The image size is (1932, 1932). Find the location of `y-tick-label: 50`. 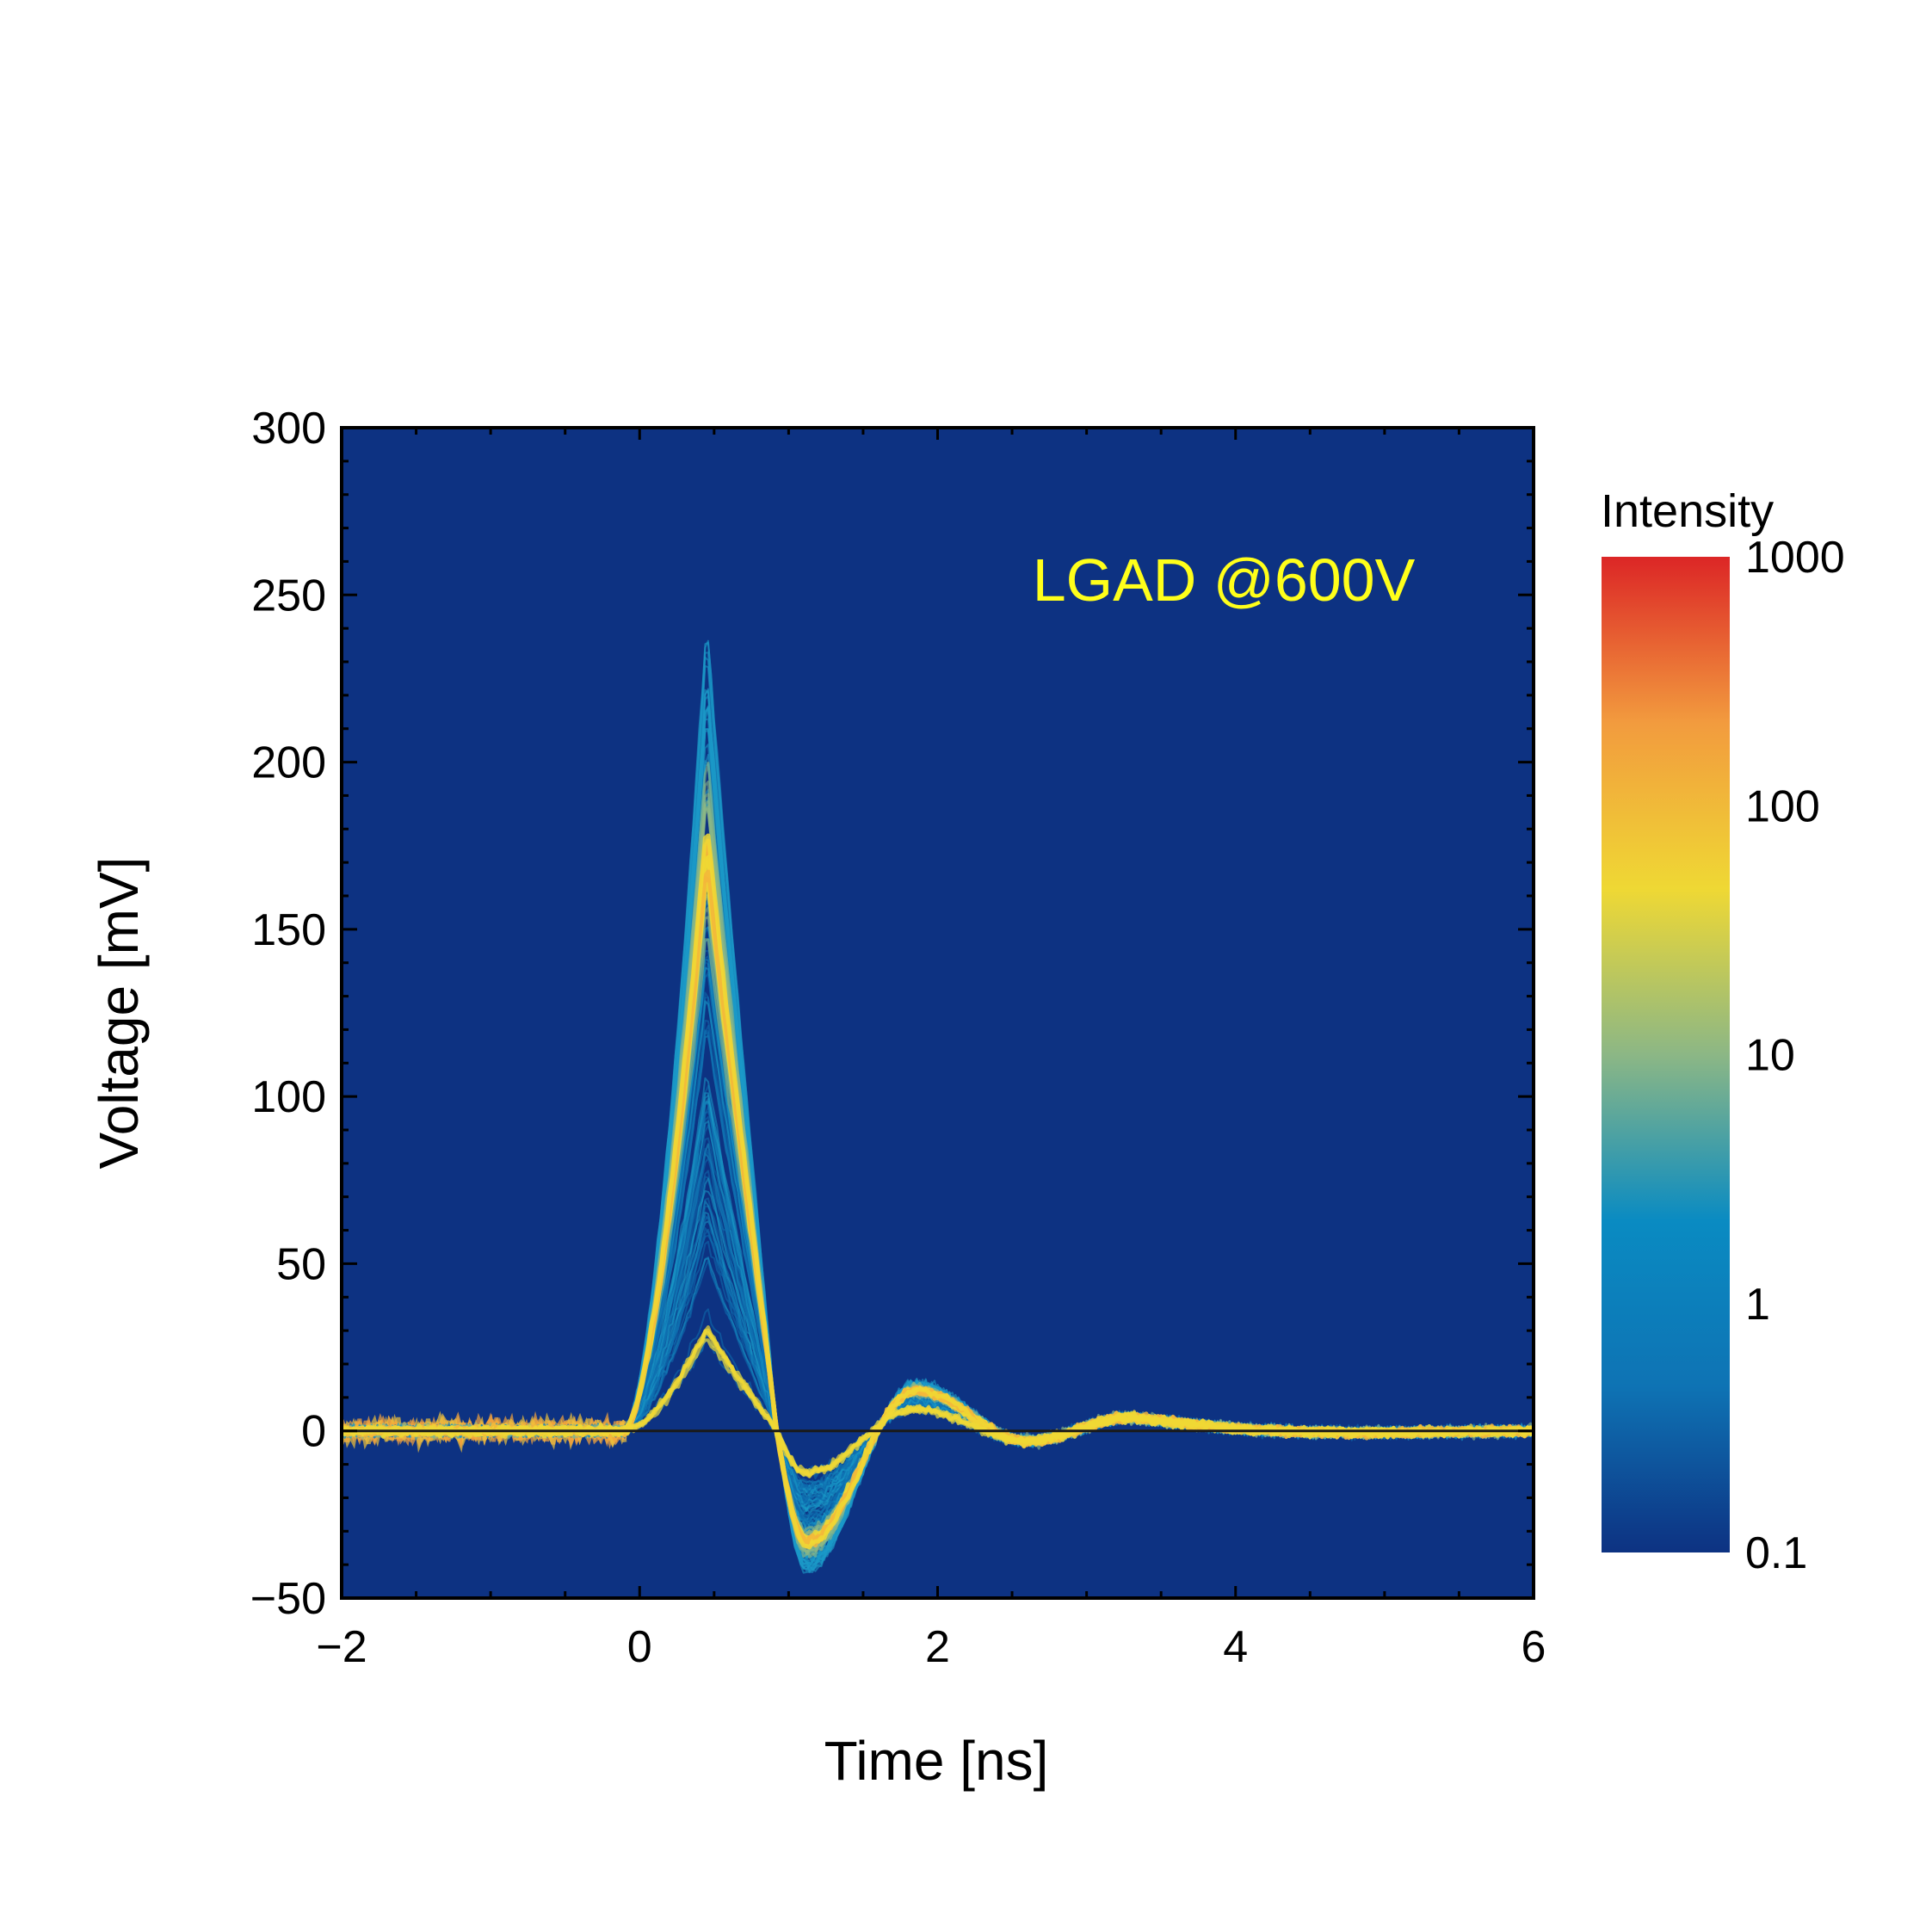

y-tick-label: 50 is located at coordinates (301, 1264).